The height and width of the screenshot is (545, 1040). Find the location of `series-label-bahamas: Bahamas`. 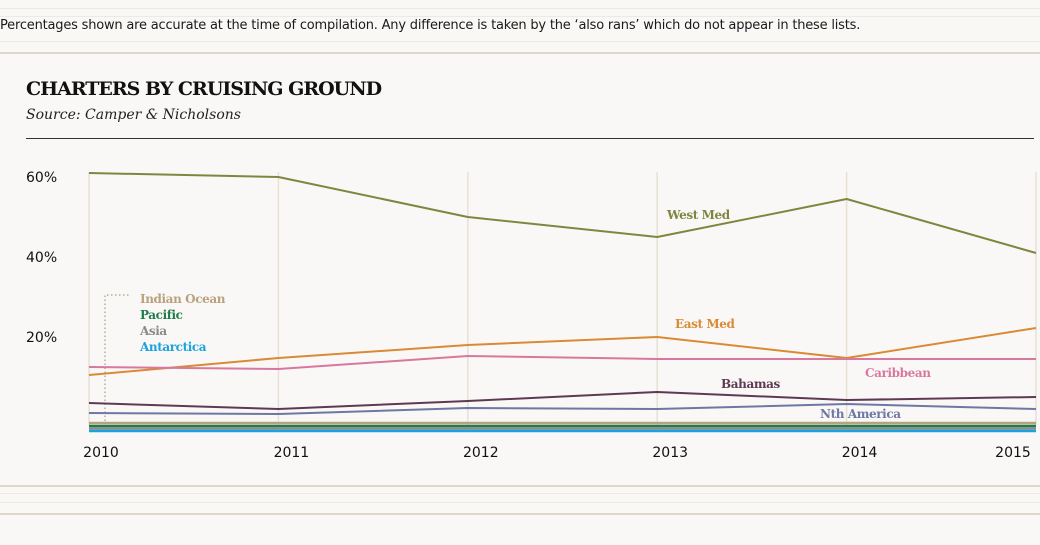

series-label-bahamas: Bahamas is located at coordinates (750, 384).